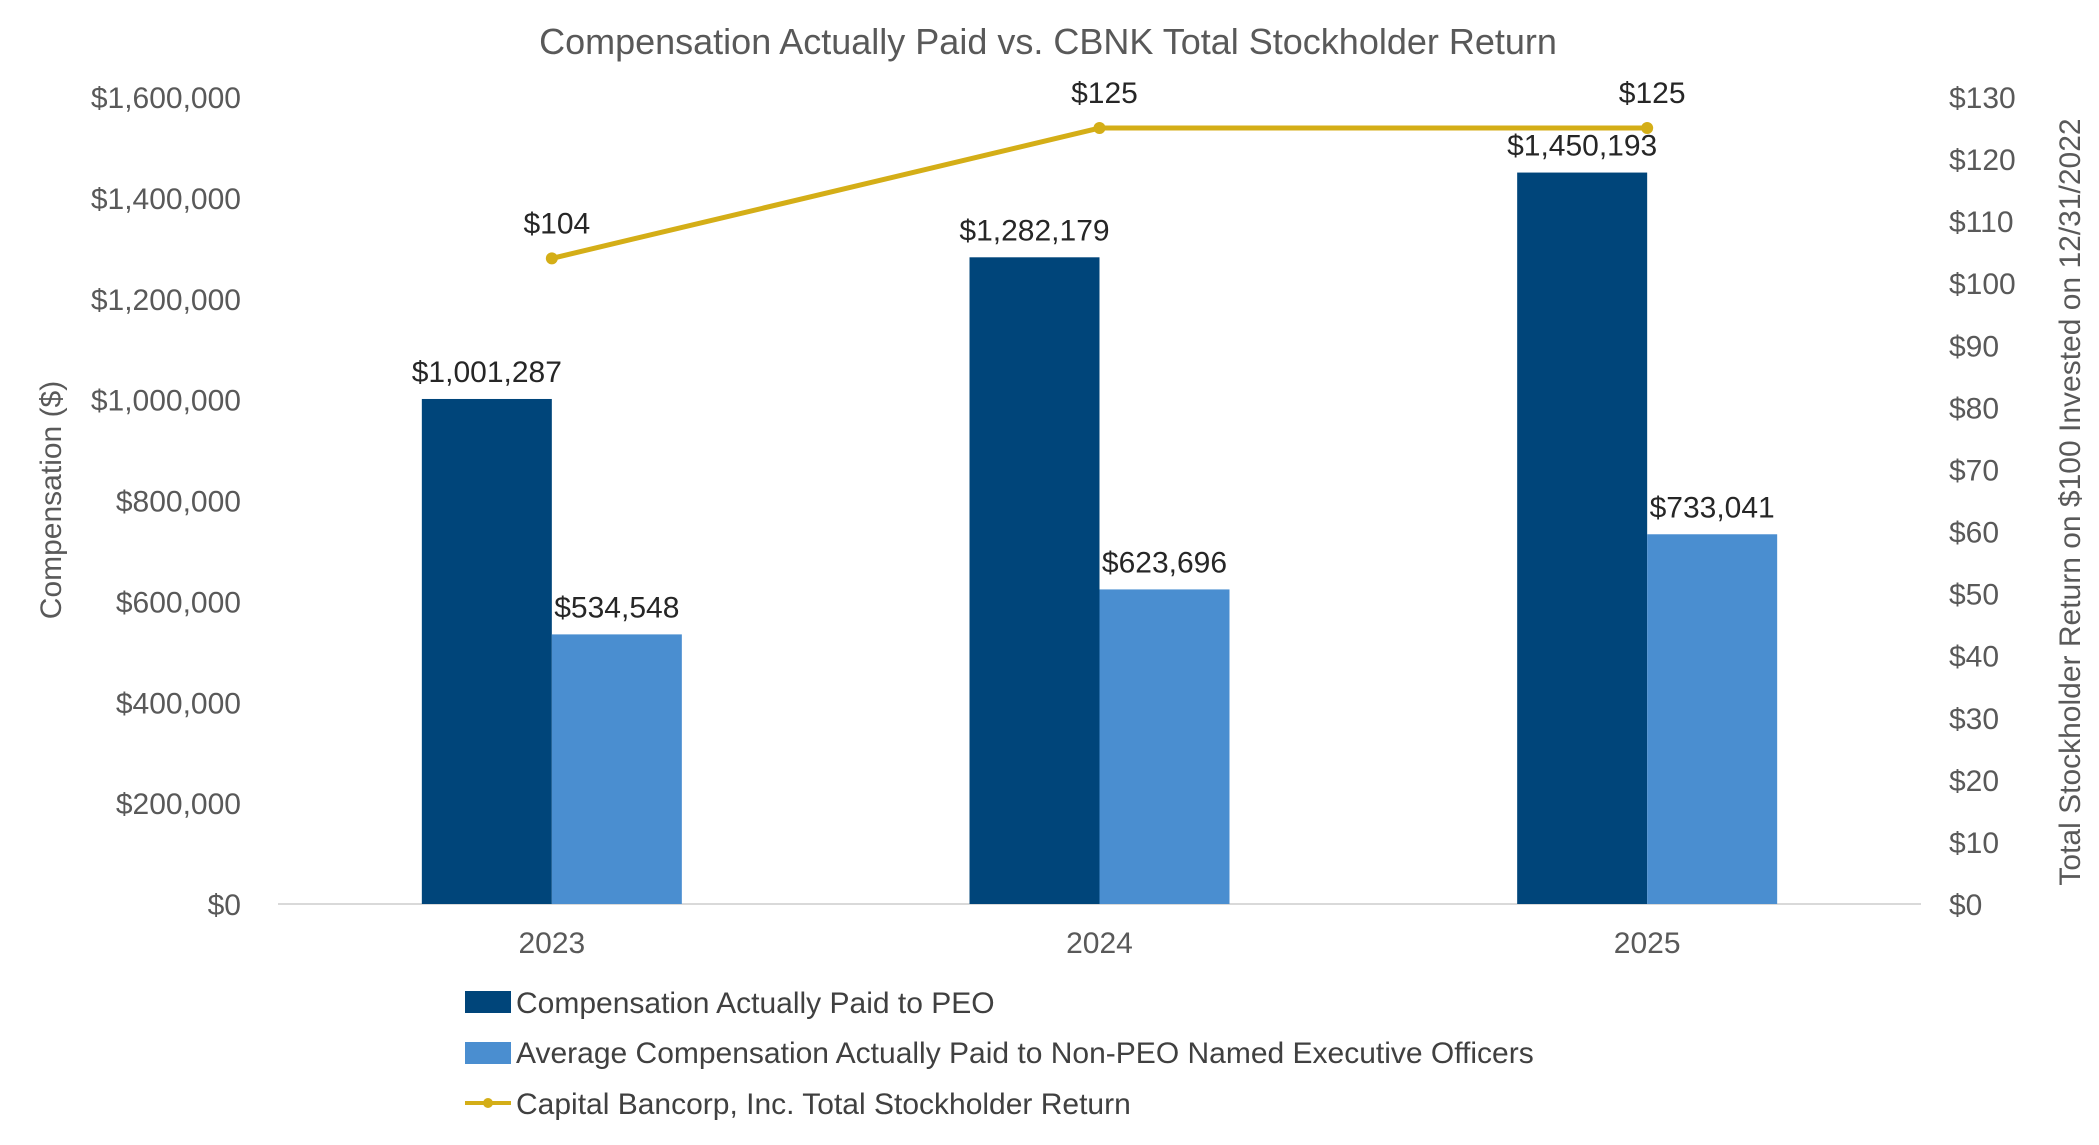  Describe the element at coordinates (1974, 657) in the screenshot. I see `right-tick-label: $40` at that location.